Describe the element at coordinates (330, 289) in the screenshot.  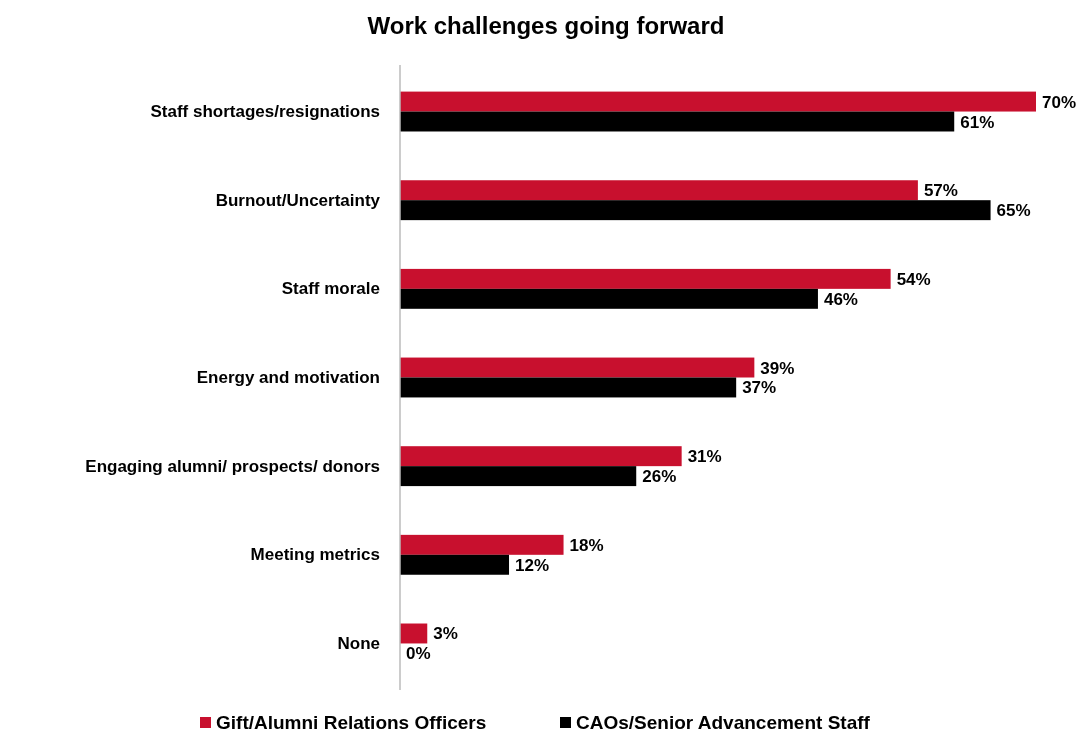
I see `y-tick-label: Staff morale` at that location.